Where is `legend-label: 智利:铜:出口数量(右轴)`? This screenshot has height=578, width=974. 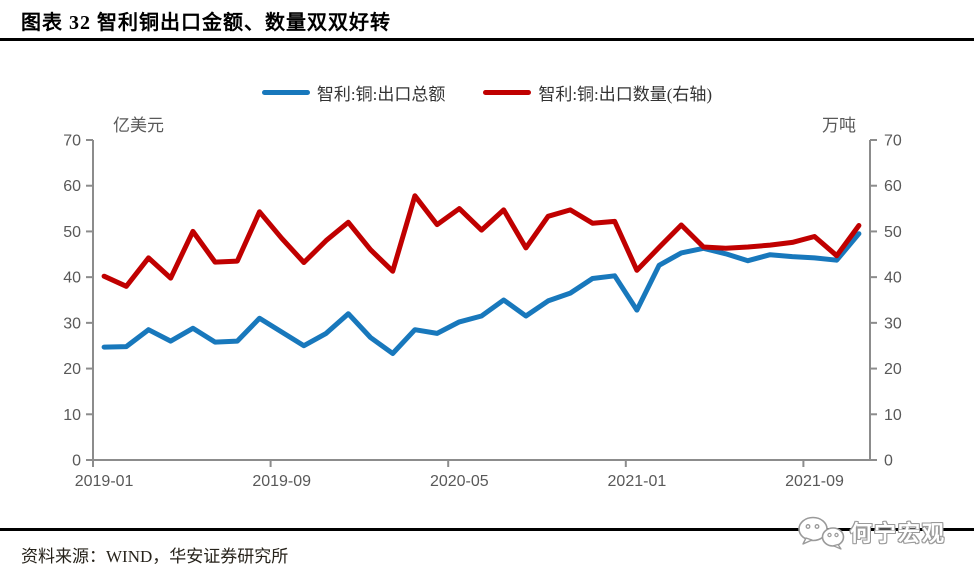
legend-label: 智利:铜:出口数量(右轴) is located at coordinates (625, 94).